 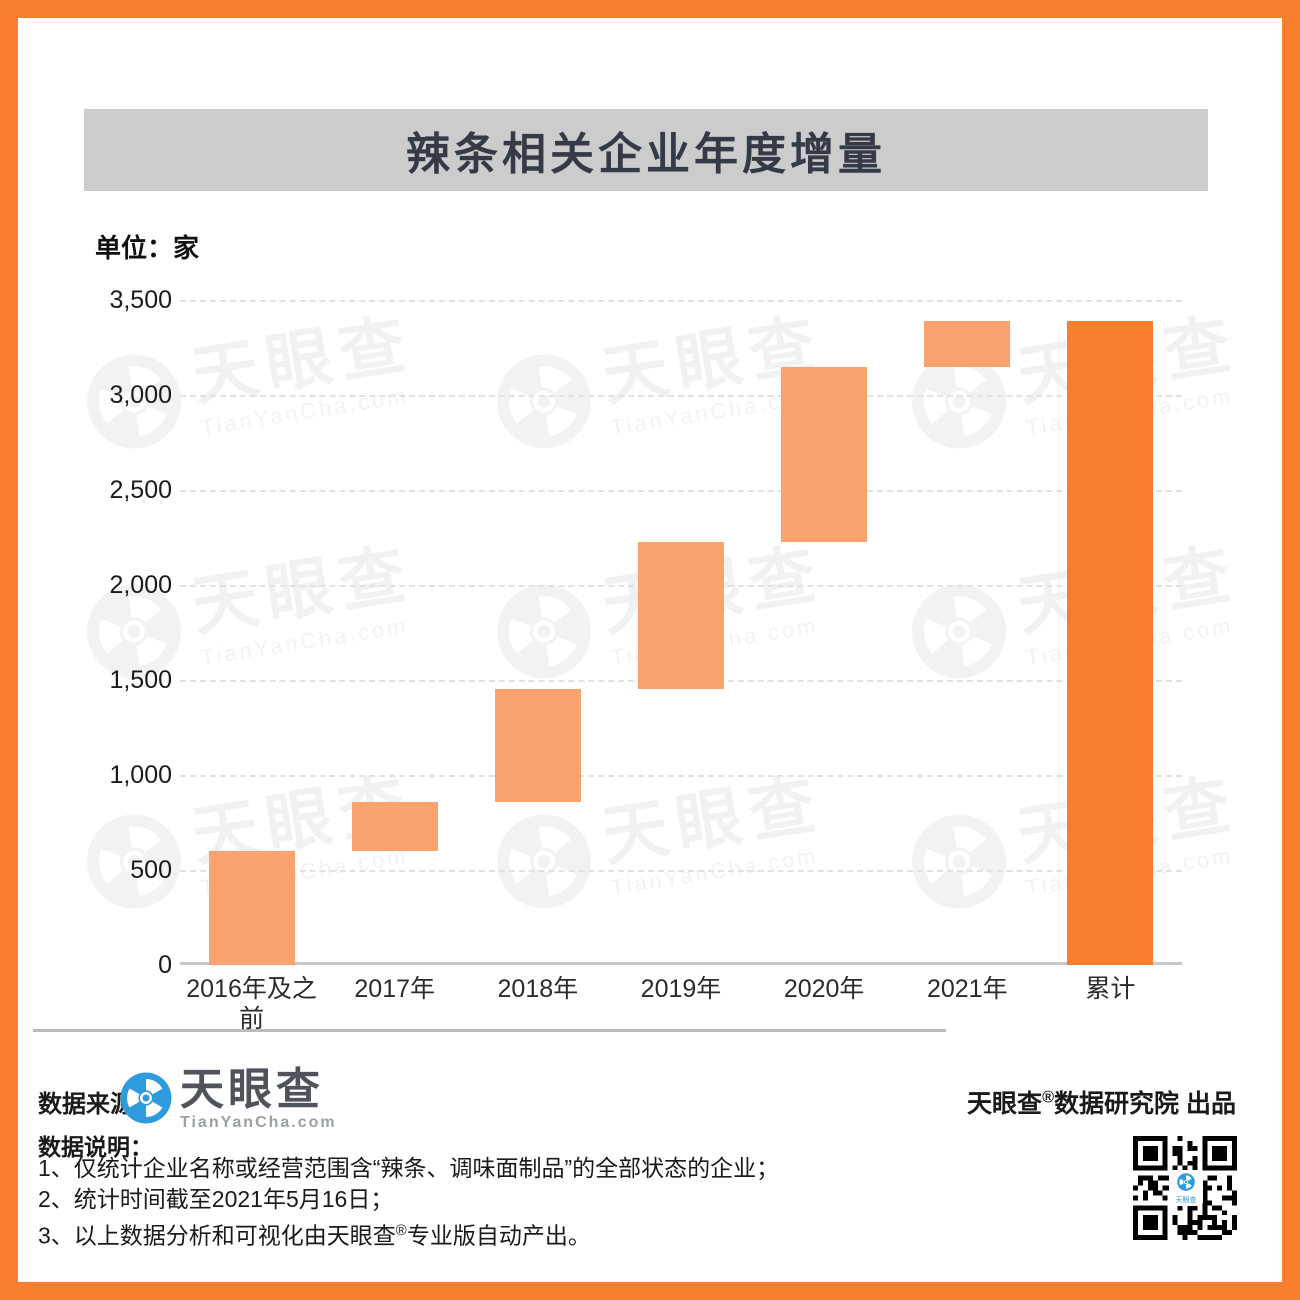 What do you see at coordinates (165, 965) in the screenshot?
I see `y-tick-label: 0` at bounding box center [165, 965].